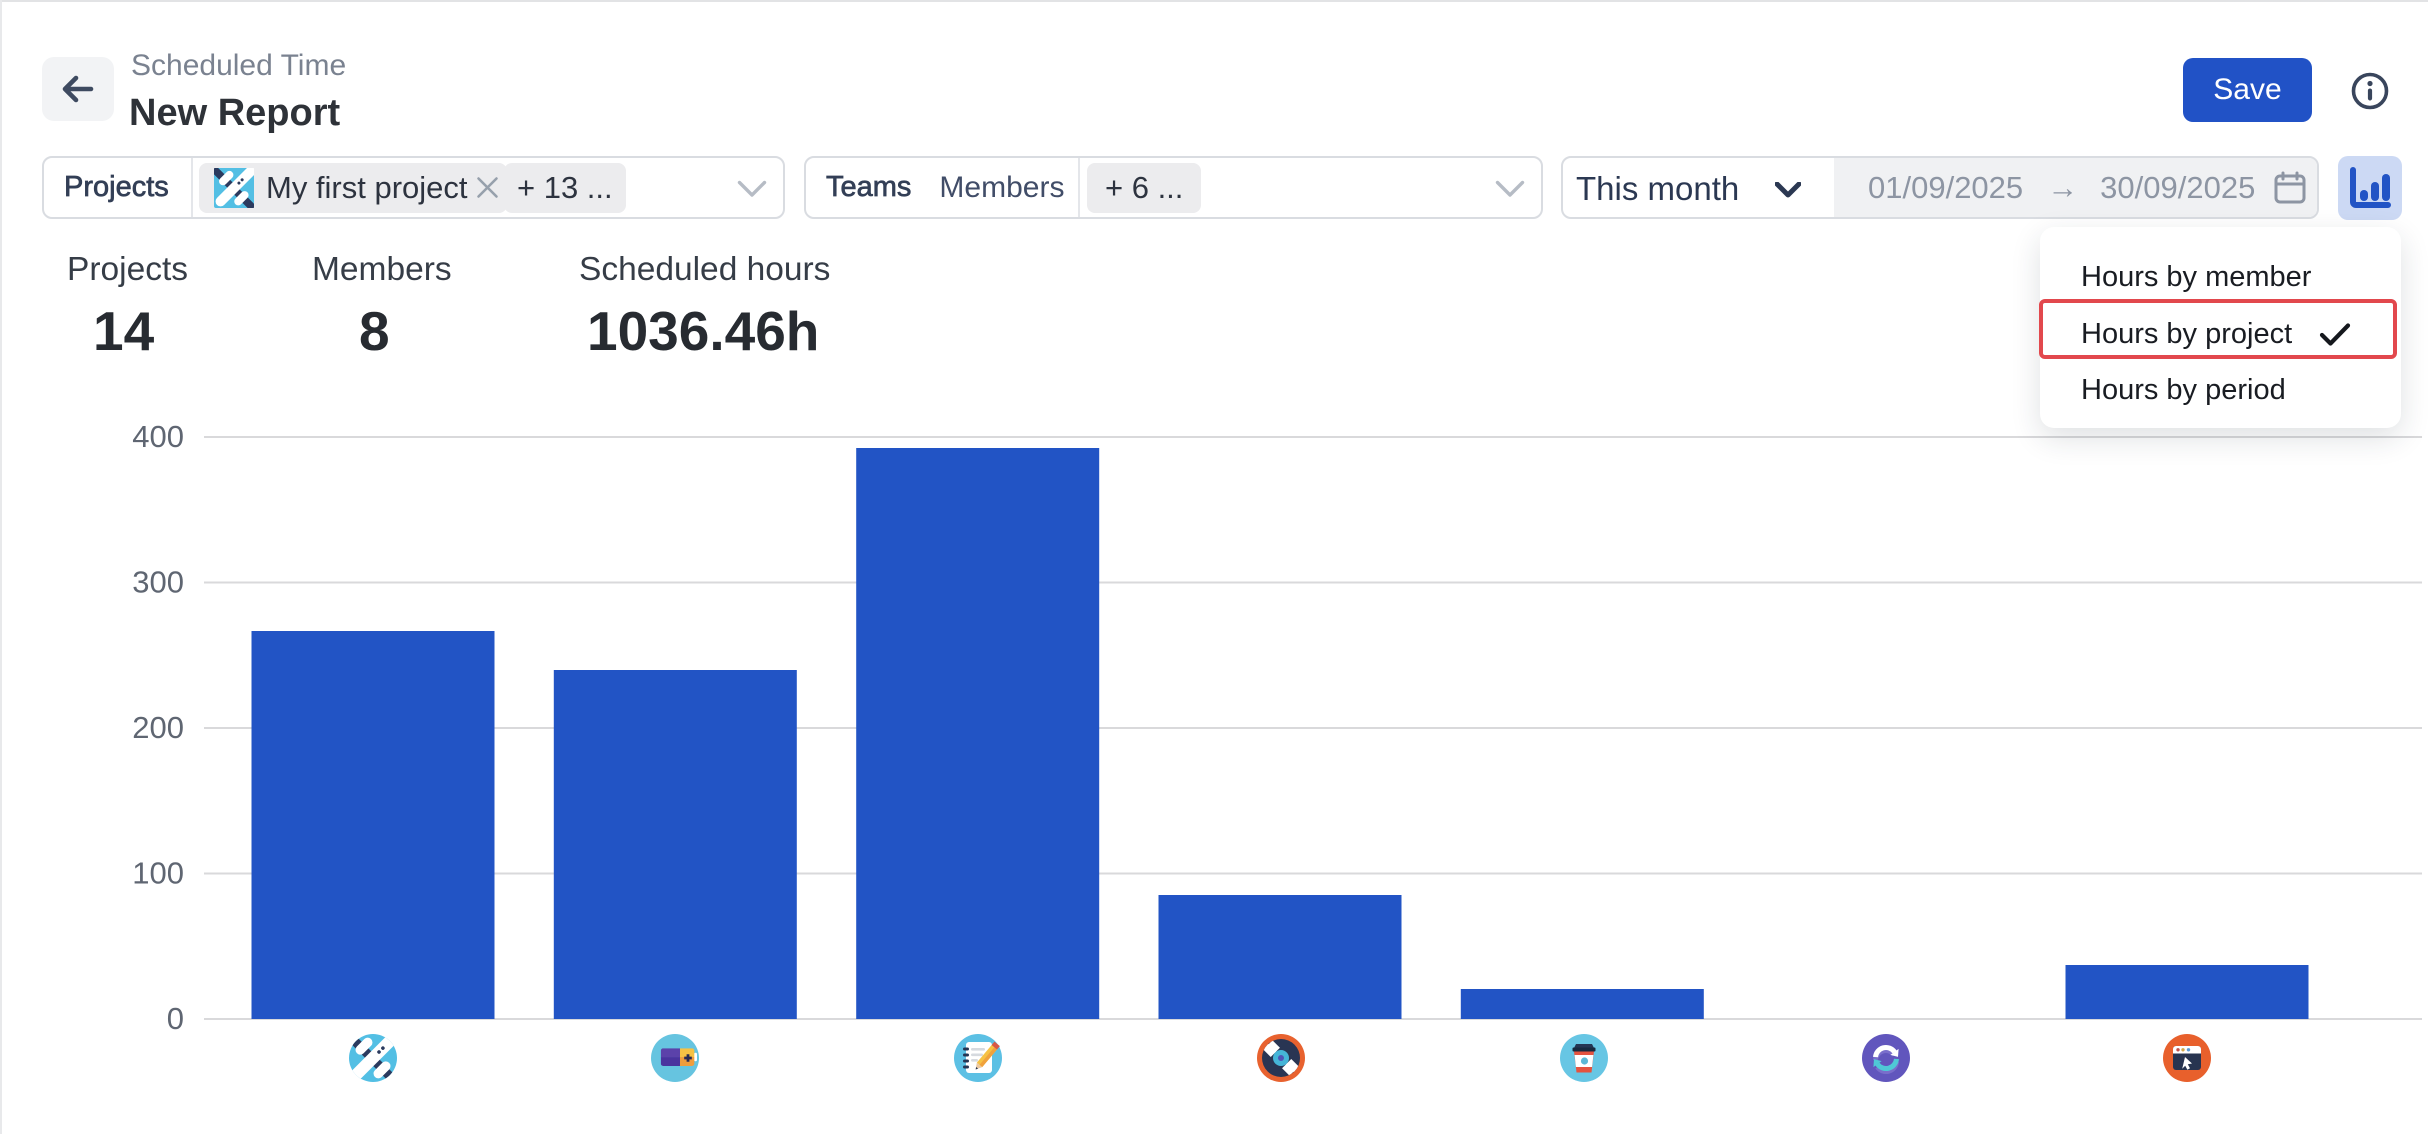  Describe the element at coordinates (158, 436) in the screenshot. I see `svg-text: 400` at that location.